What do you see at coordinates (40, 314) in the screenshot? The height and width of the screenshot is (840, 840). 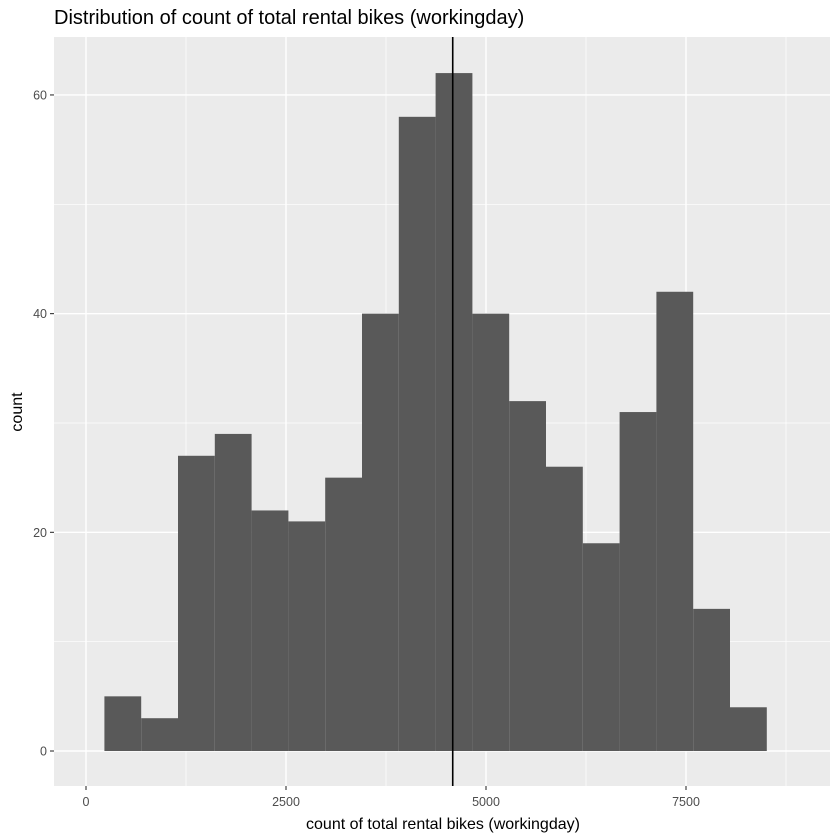 I see `y-tick-label: 40` at bounding box center [40, 314].